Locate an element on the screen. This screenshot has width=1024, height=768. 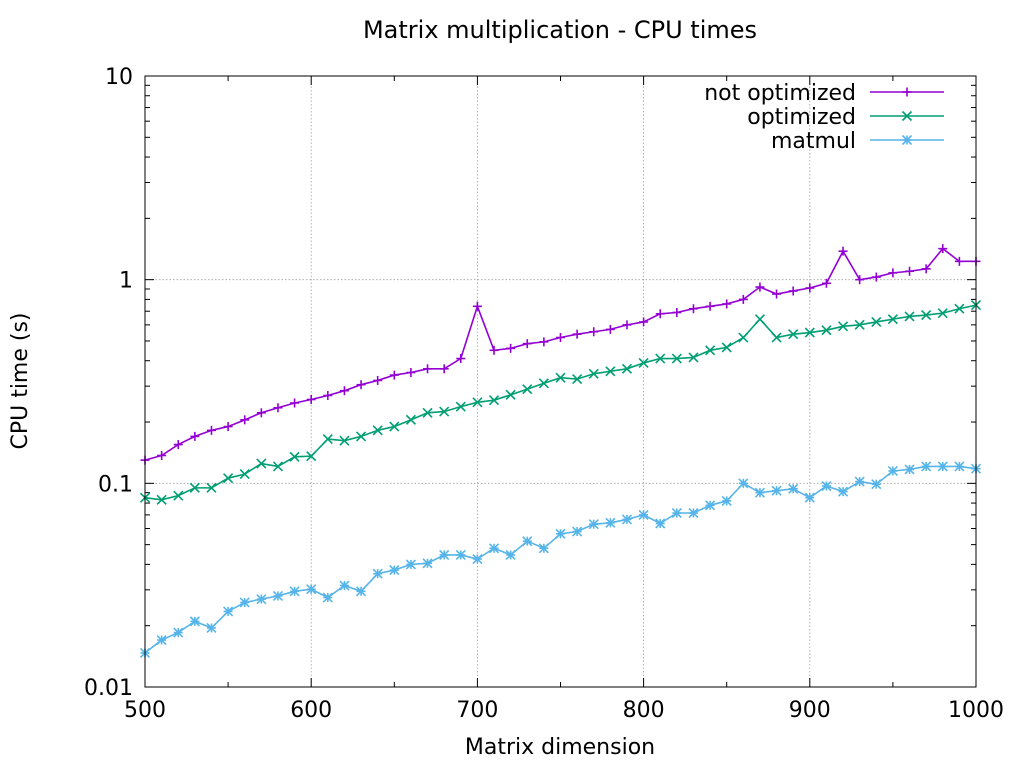
y-tick-label: 0.1 is located at coordinates (115, 484).